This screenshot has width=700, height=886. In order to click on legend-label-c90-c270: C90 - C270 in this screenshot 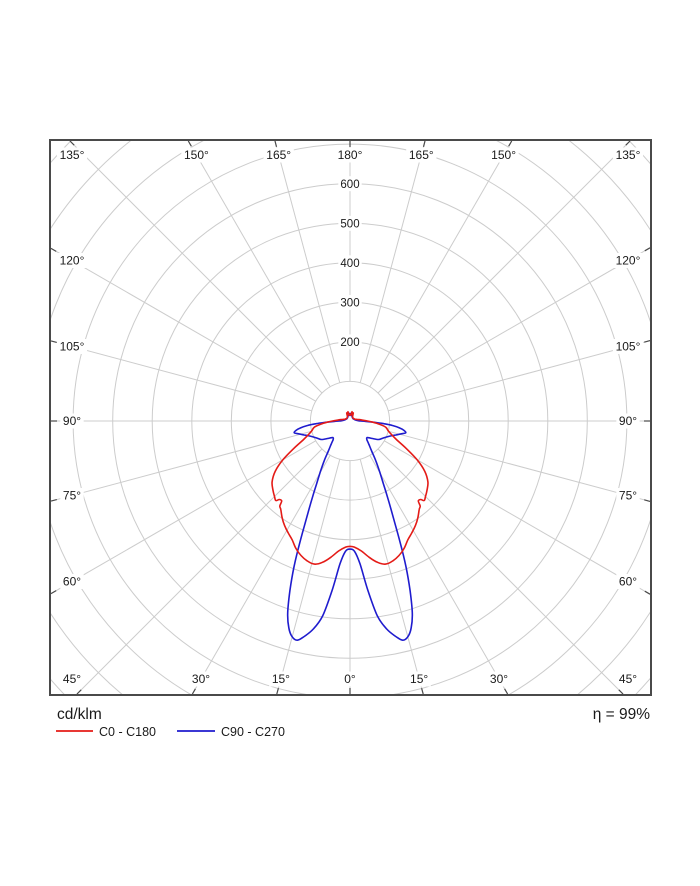, I will do `click(253, 732)`.